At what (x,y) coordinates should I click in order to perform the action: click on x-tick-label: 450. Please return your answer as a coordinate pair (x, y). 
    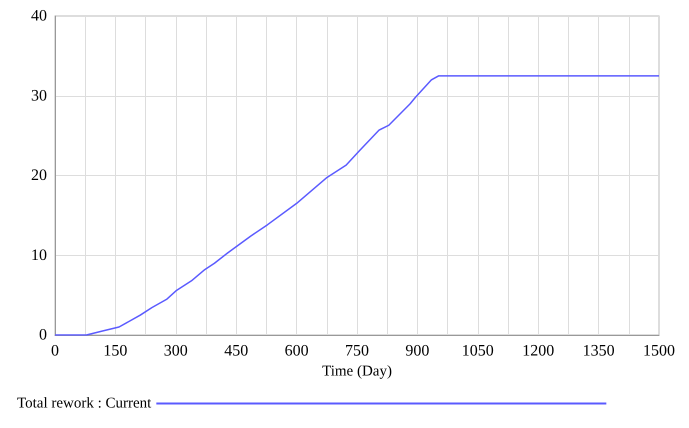
    Looking at the image, I should click on (236, 351).